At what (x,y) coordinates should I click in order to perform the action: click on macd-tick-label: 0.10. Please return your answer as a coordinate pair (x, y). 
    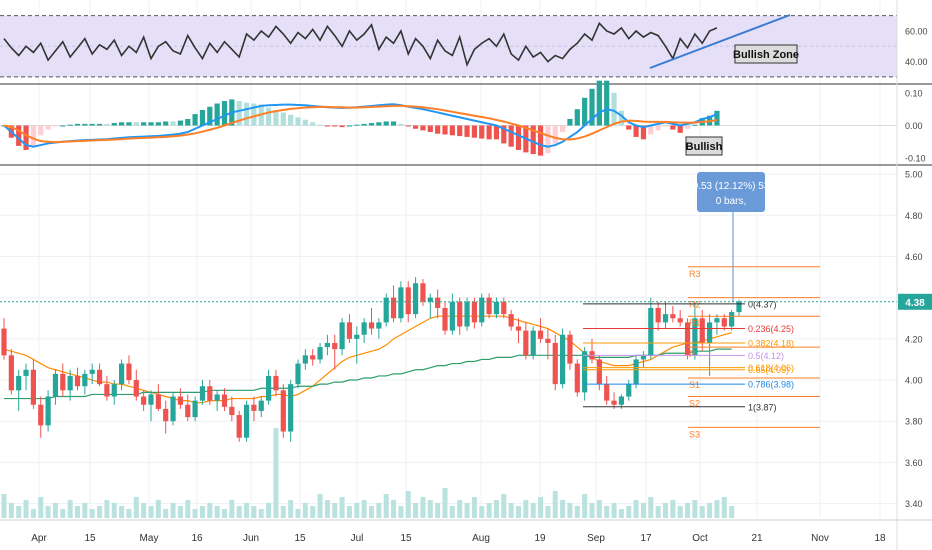
    Looking at the image, I should click on (914, 93).